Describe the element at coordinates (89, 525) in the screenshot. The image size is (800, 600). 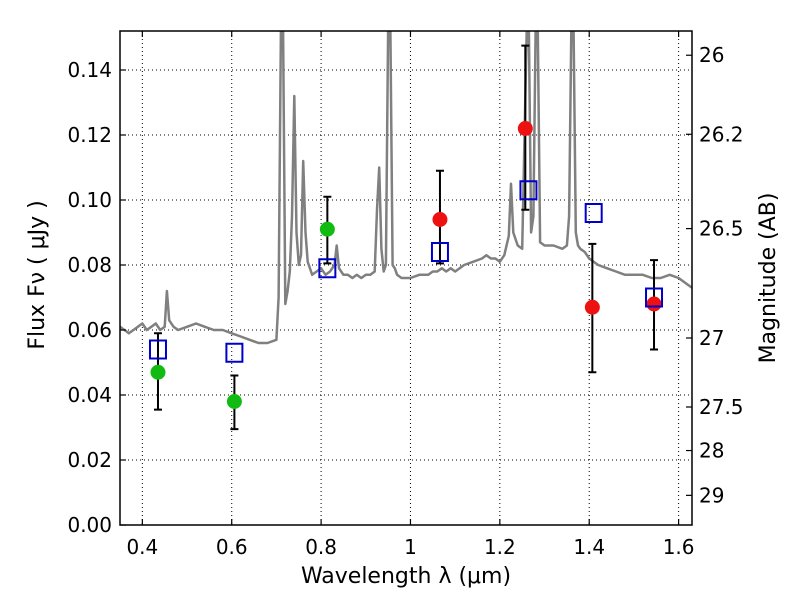
I see `y-tick-label: 0.00` at that location.